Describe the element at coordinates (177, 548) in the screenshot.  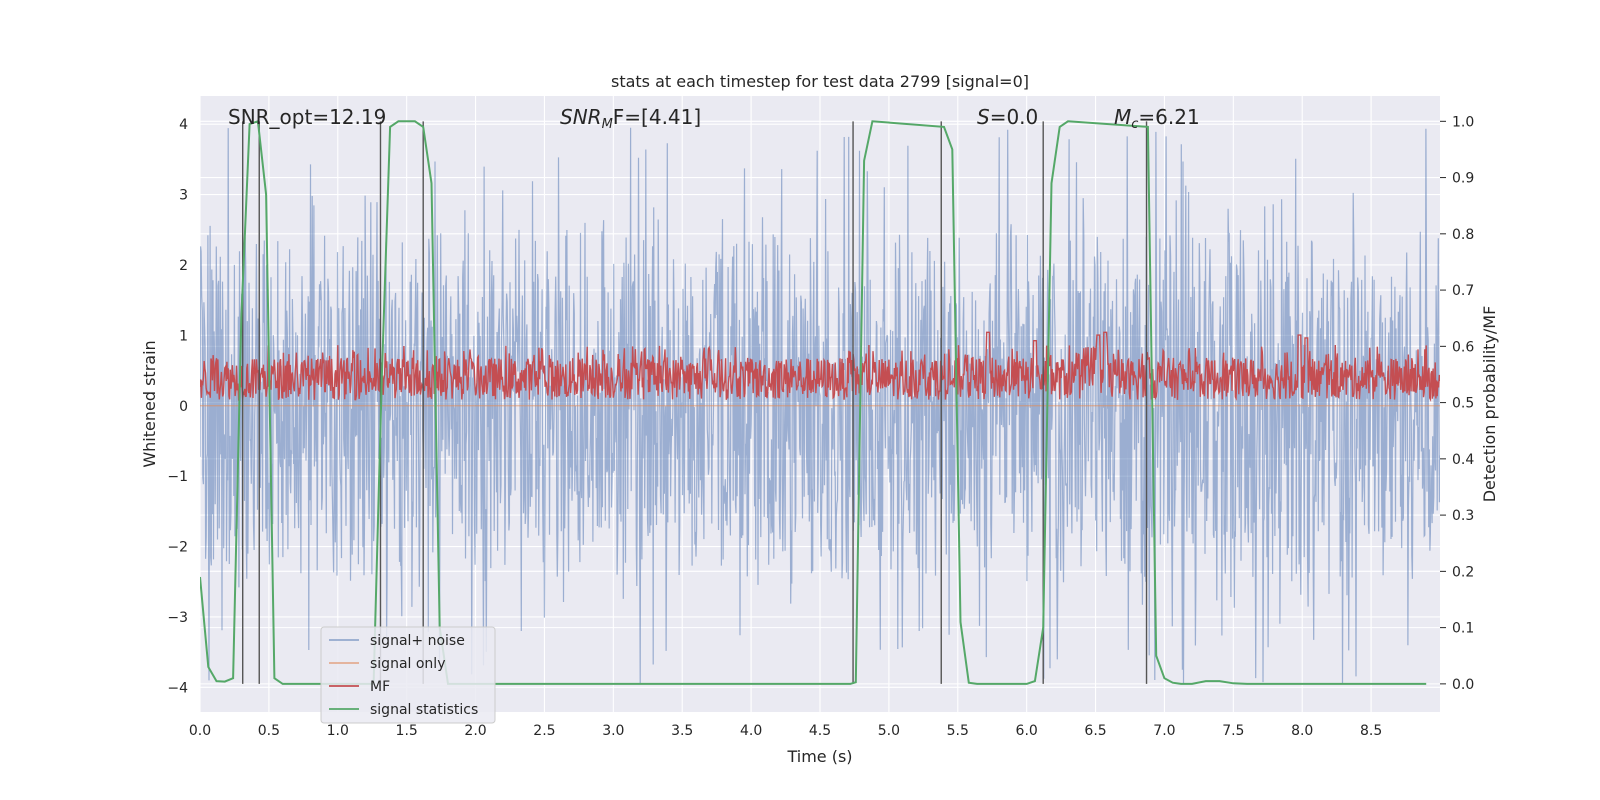
I see `y-tick-label: −2` at that location.